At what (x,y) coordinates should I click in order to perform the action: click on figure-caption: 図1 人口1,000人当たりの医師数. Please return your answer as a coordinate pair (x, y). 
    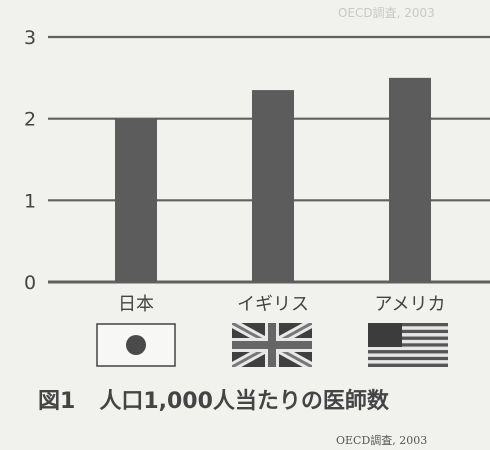
    Looking at the image, I should click on (213, 399).